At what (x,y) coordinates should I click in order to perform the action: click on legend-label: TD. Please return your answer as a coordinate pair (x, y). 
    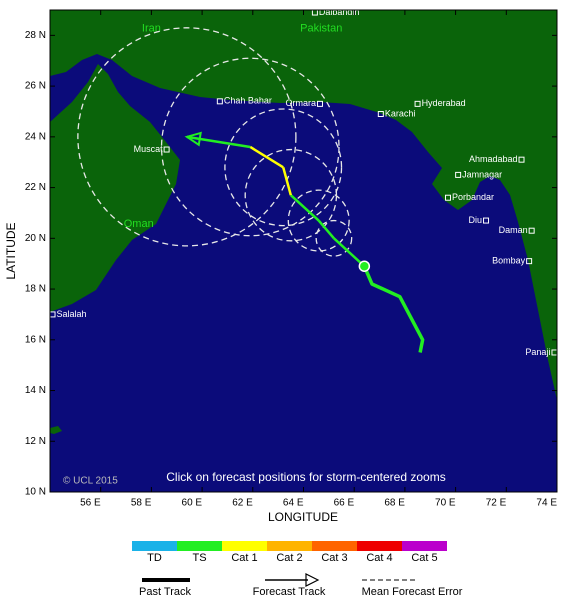
    Looking at the image, I should click on (154, 558).